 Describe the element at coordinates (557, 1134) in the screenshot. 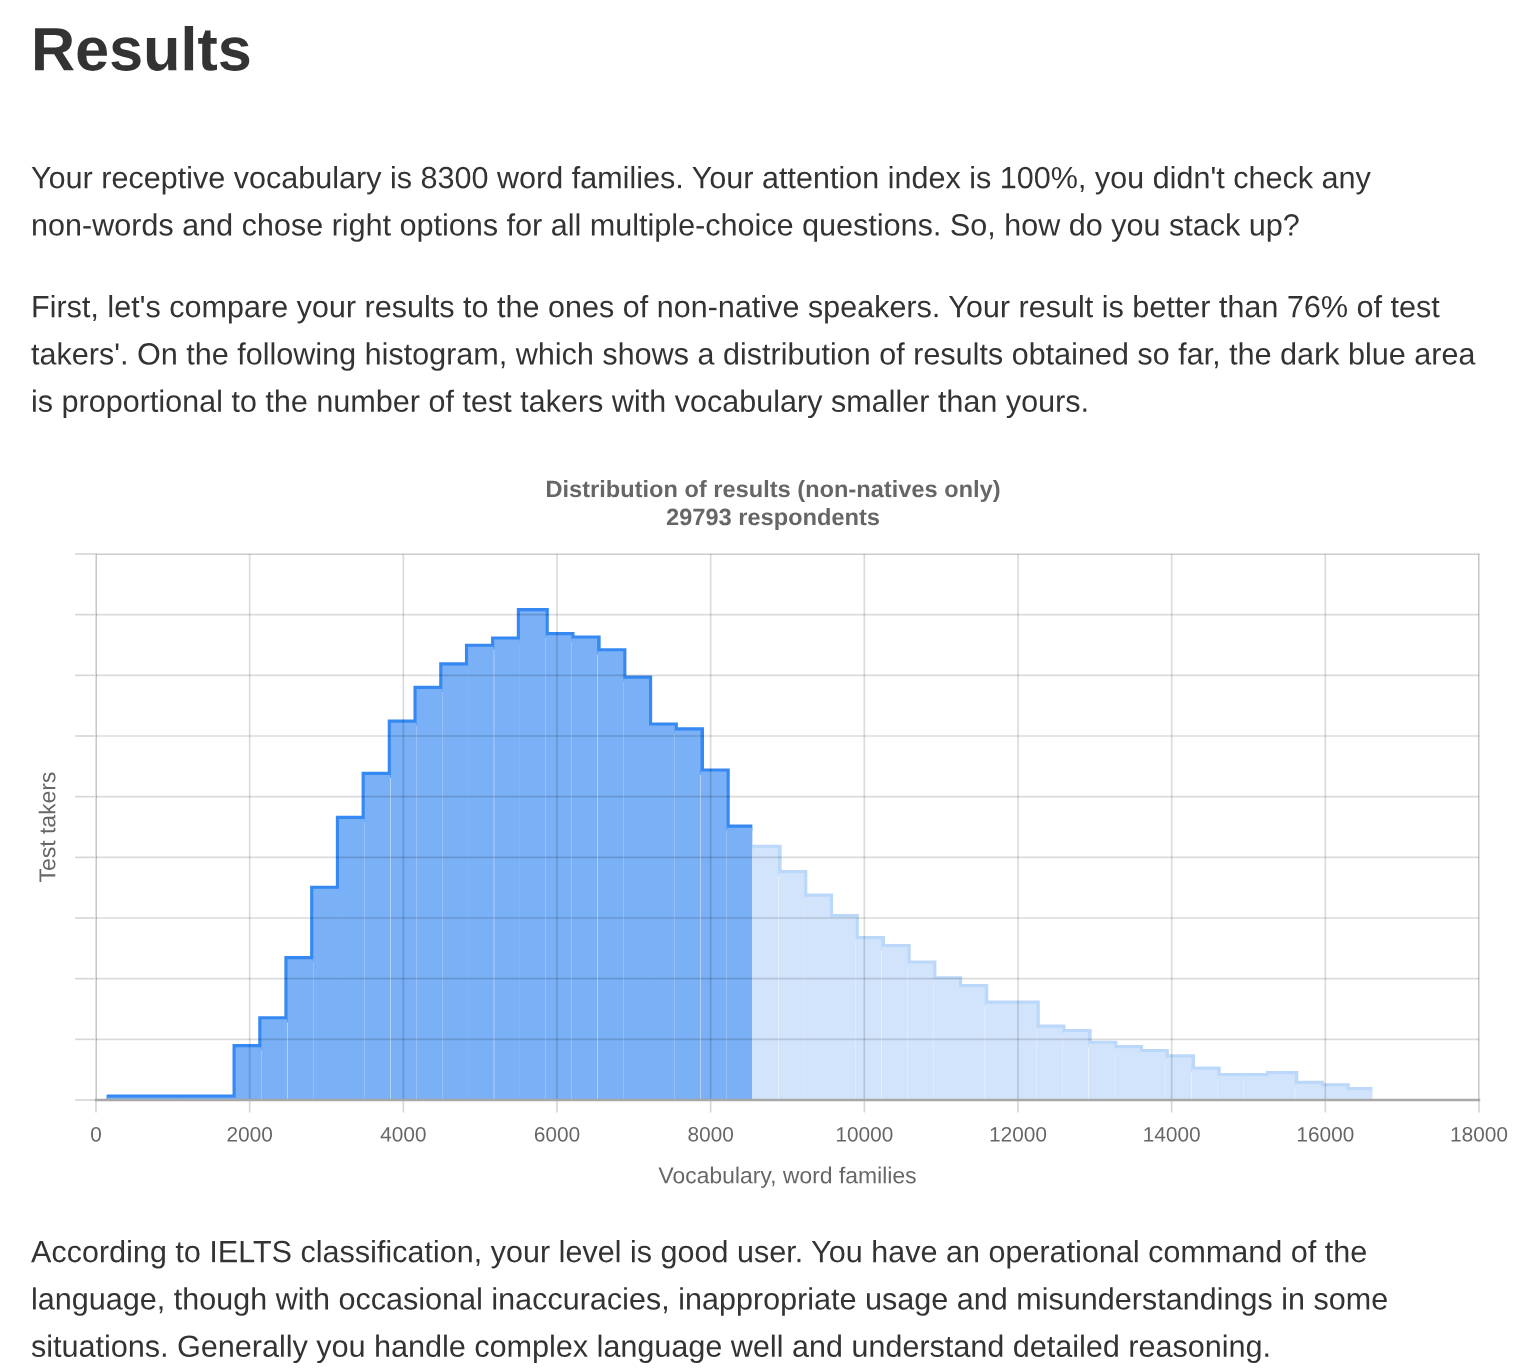

I see `x-tick-label: 6000` at that location.